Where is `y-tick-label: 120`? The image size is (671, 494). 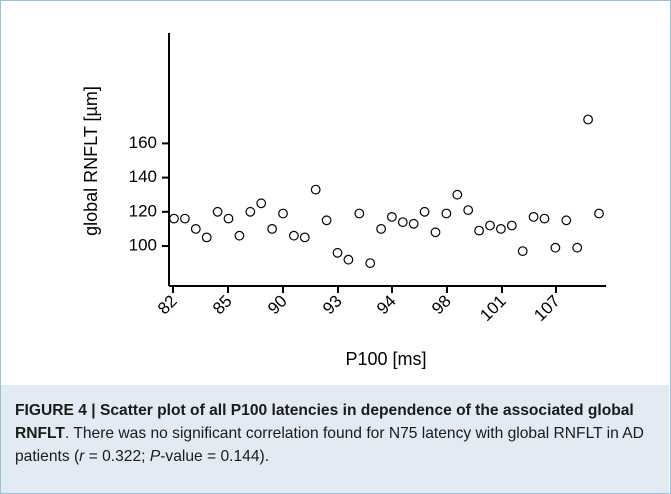 y-tick-label: 120 is located at coordinates (143, 210).